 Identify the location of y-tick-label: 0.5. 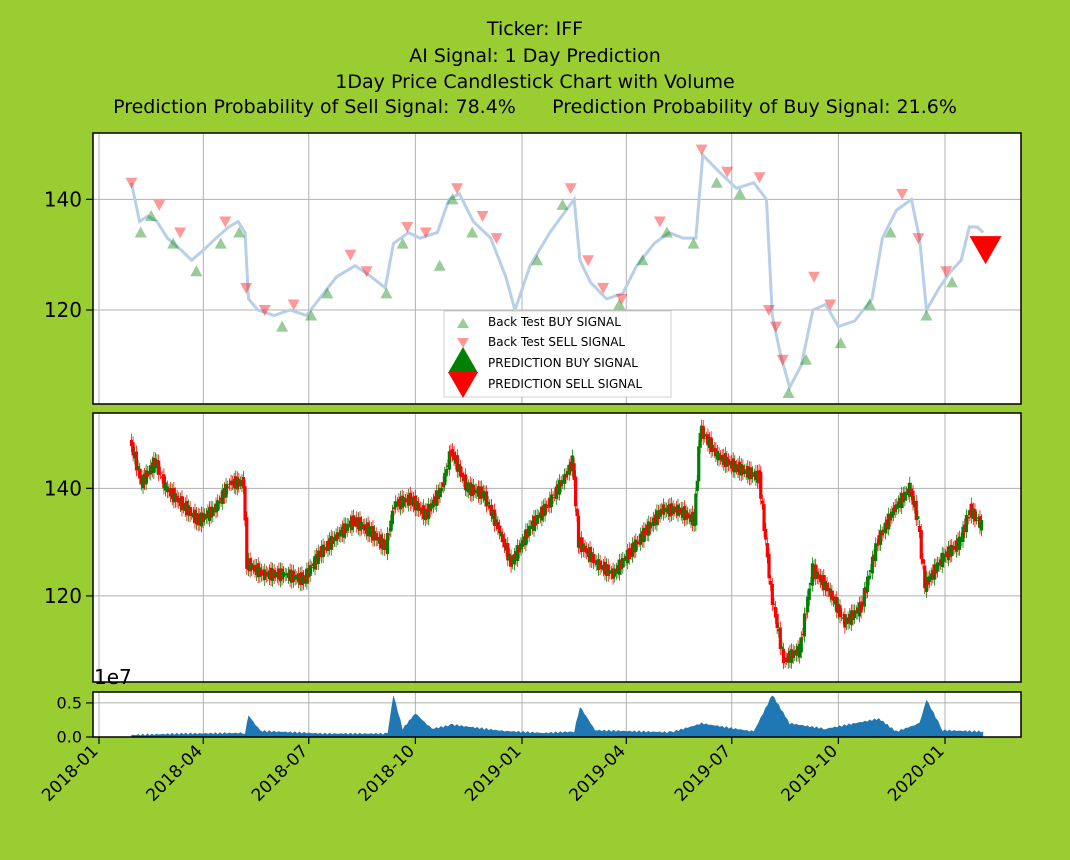
(69, 703).